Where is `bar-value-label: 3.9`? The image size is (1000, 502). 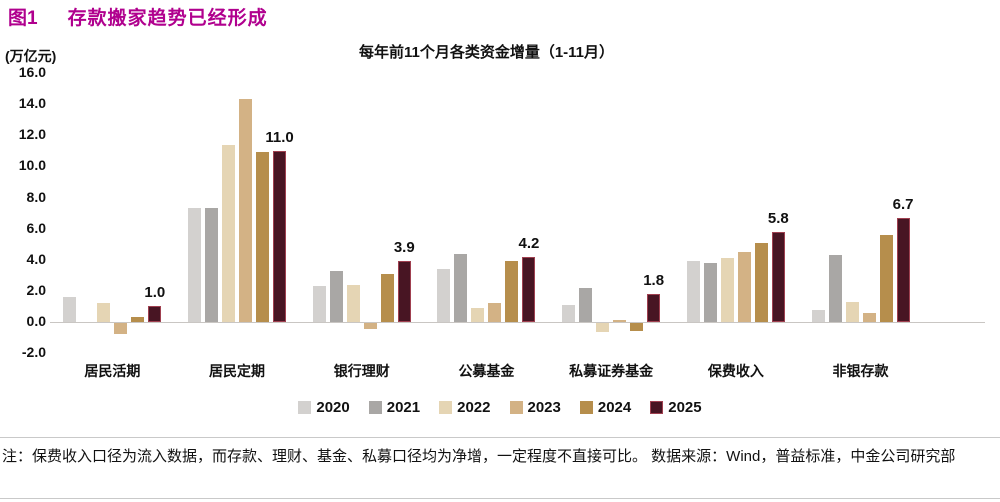
bar-value-label: 3.9 is located at coordinates (404, 248).